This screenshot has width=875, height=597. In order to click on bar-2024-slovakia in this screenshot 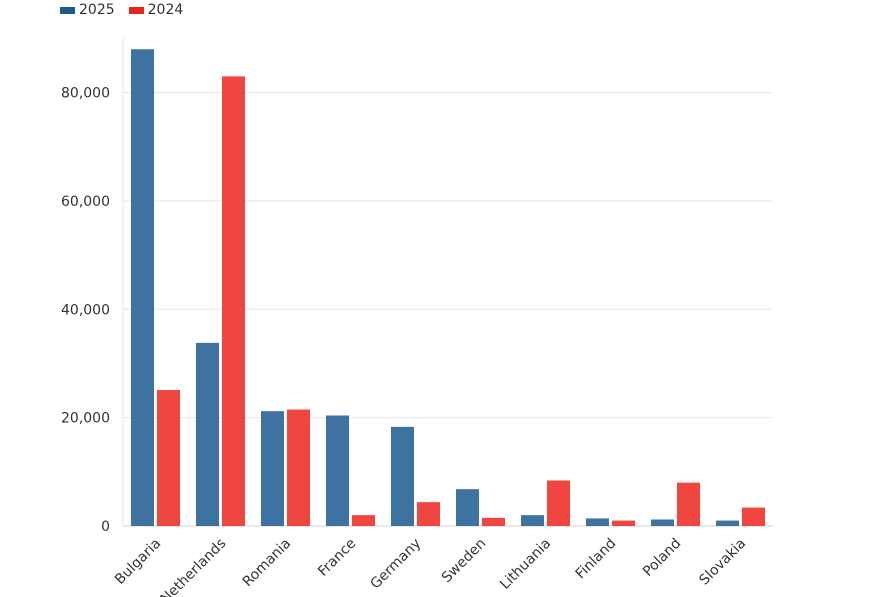, I will do `click(753, 516)`.